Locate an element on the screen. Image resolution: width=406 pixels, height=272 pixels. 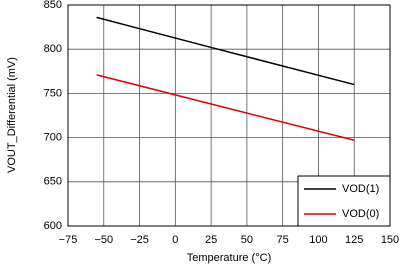
y-tick-label: 650 is located at coordinates (53, 182).